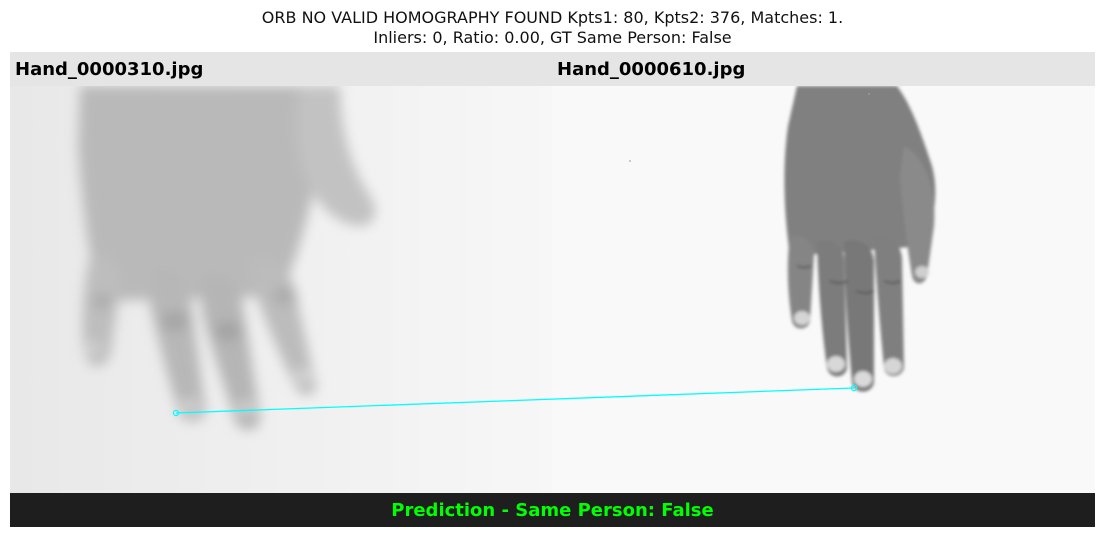  Describe the element at coordinates (281, 69) in the screenshot. I see `left-label-bar: Hand_0000310.jpg` at that location.